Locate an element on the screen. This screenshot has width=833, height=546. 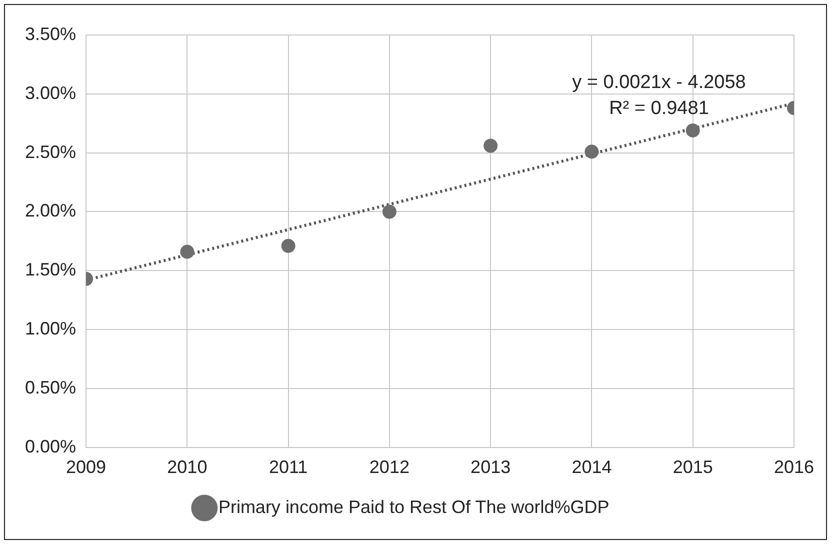
x-tick-label: 2010 is located at coordinates (187, 467).